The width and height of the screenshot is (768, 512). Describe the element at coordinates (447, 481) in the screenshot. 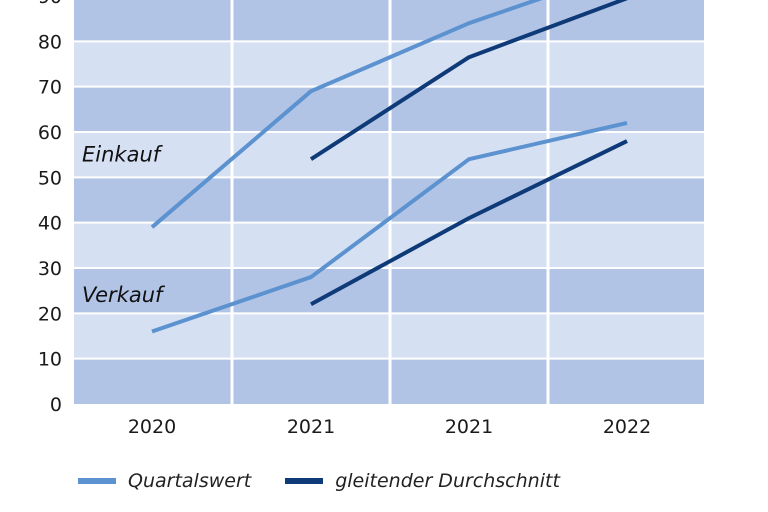

I see `legend-label: gleitender Durchschnitt` at that location.